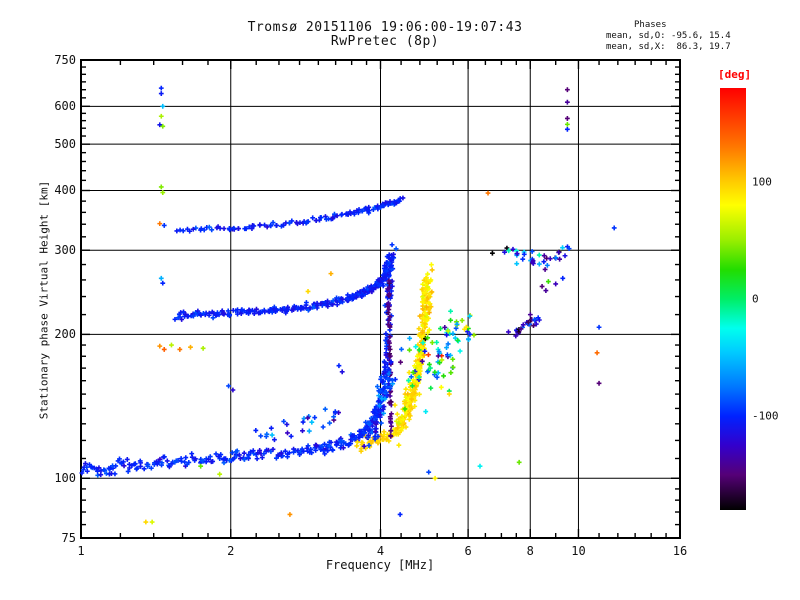 This screenshot has height=600, width=800. What do you see at coordinates (668, 36) in the screenshot?
I see `phase-stats-o-mode: mean, sd,O: -95.6, 15.4` at bounding box center [668, 36].